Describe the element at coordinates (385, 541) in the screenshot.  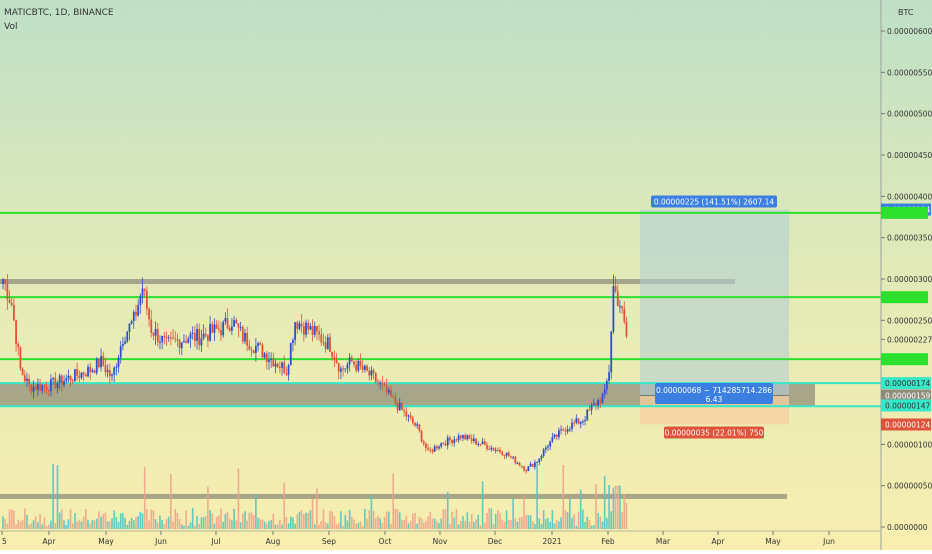
I see `time-tick-label: Oct` at that location.